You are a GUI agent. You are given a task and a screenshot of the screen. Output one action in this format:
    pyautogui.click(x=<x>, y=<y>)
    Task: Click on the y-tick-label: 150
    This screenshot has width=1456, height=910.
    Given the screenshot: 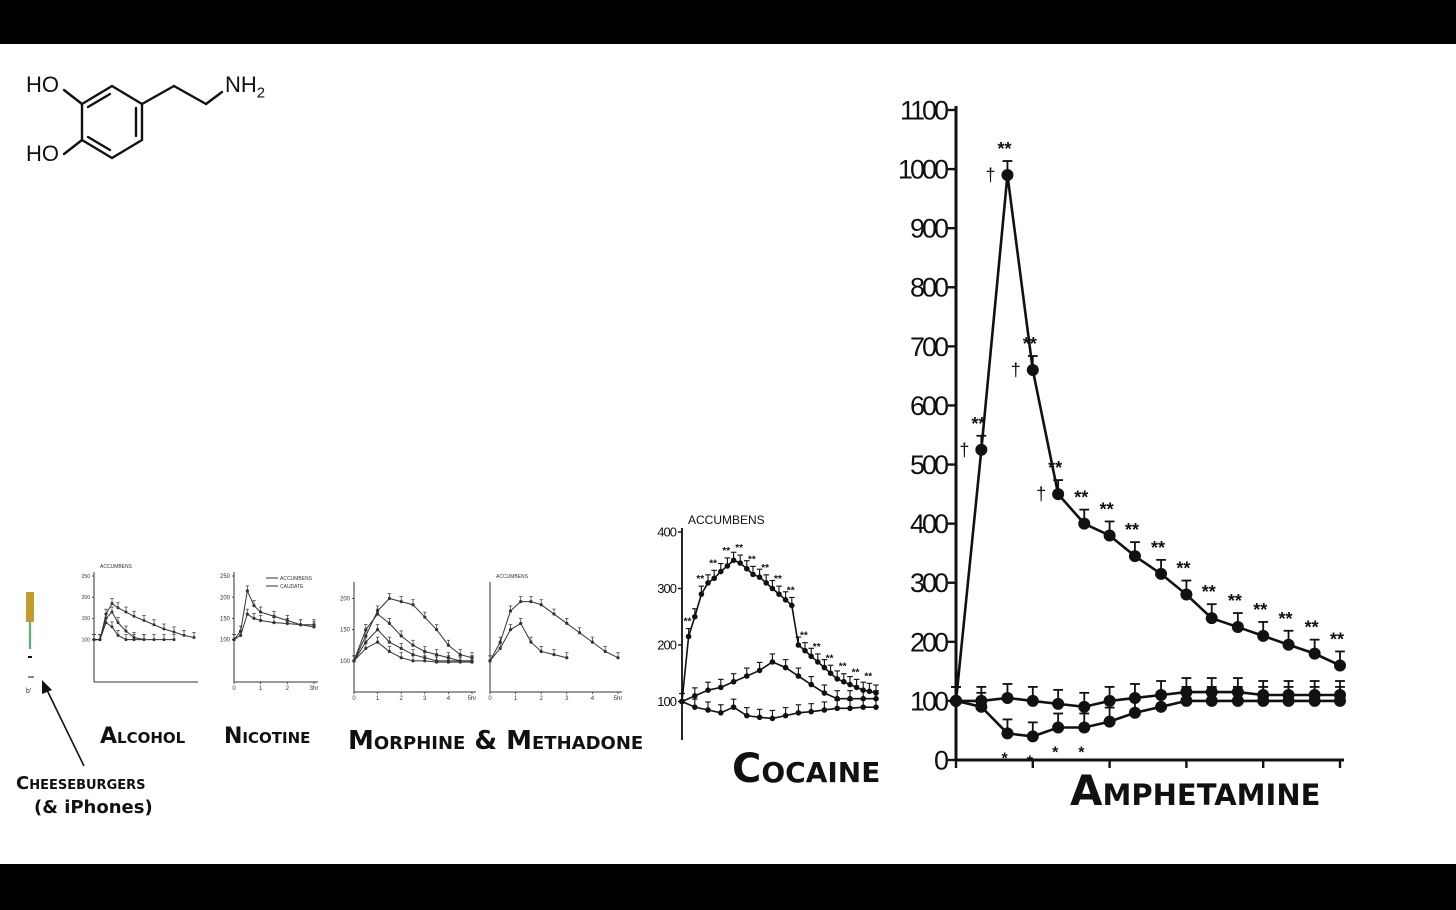 What is the action you would take?
    pyautogui.click(x=345, y=631)
    